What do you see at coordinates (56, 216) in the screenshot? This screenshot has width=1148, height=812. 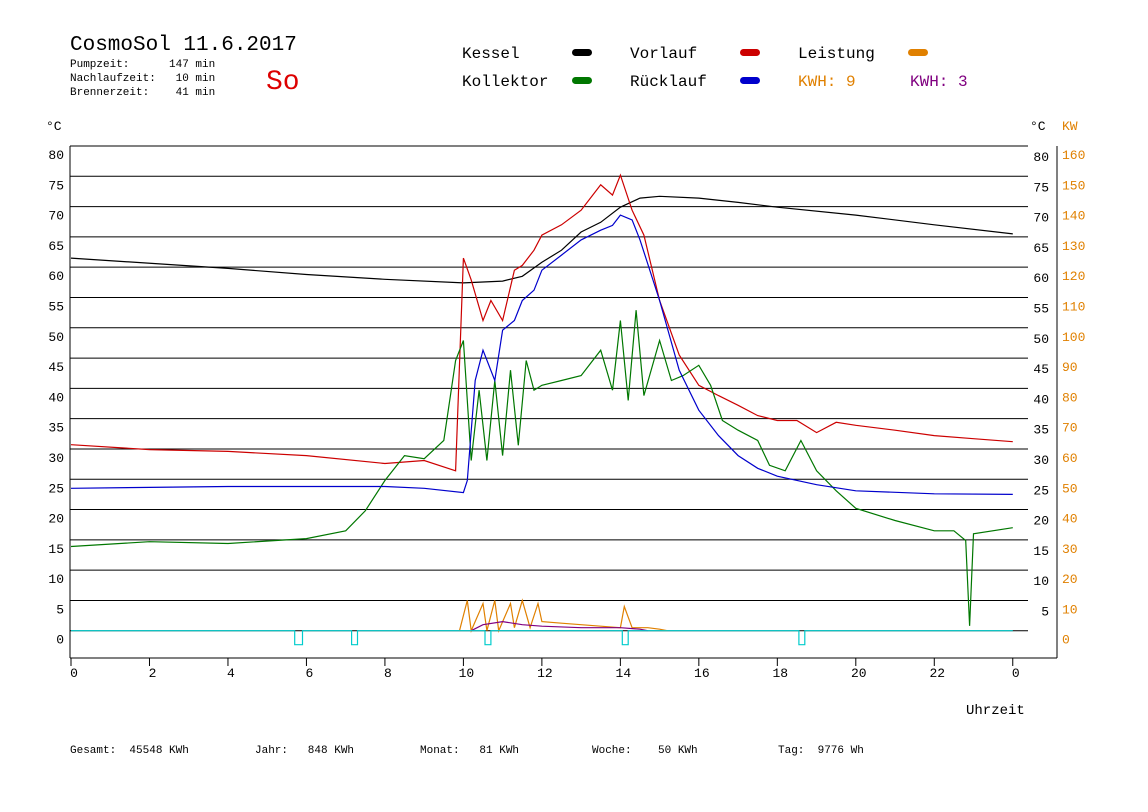 I see `y-tick-label: 70` at bounding box center [56, 216].